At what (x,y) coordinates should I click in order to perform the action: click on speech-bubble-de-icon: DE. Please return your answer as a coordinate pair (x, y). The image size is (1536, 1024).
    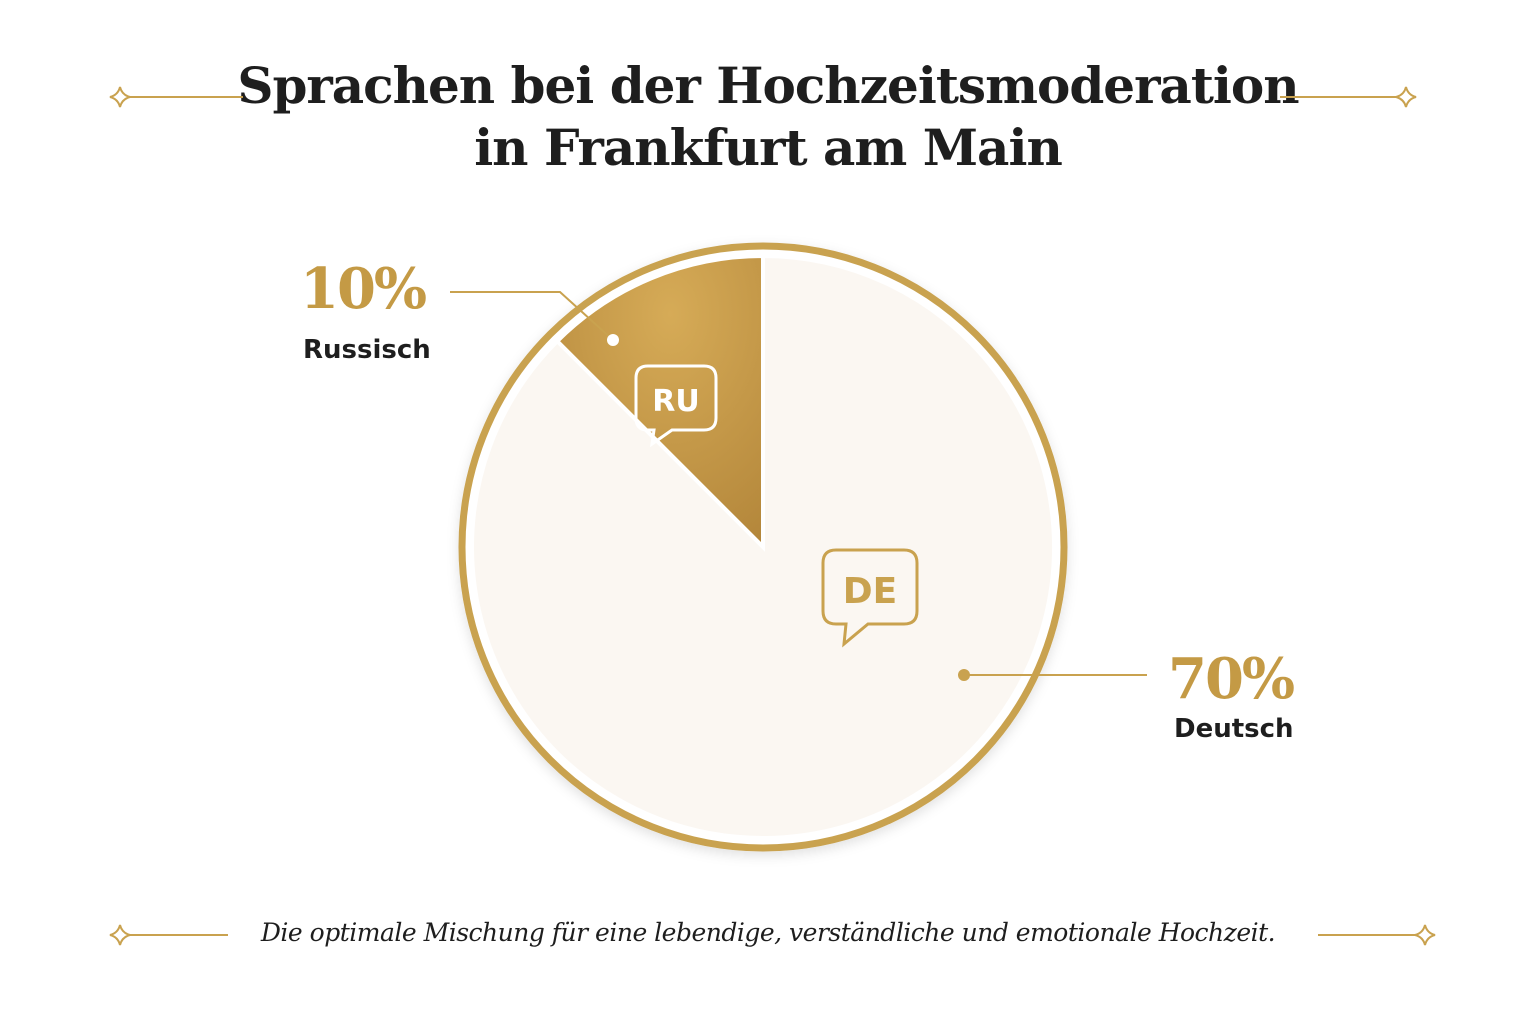
    Looking at the image, I should click on (870, 598).